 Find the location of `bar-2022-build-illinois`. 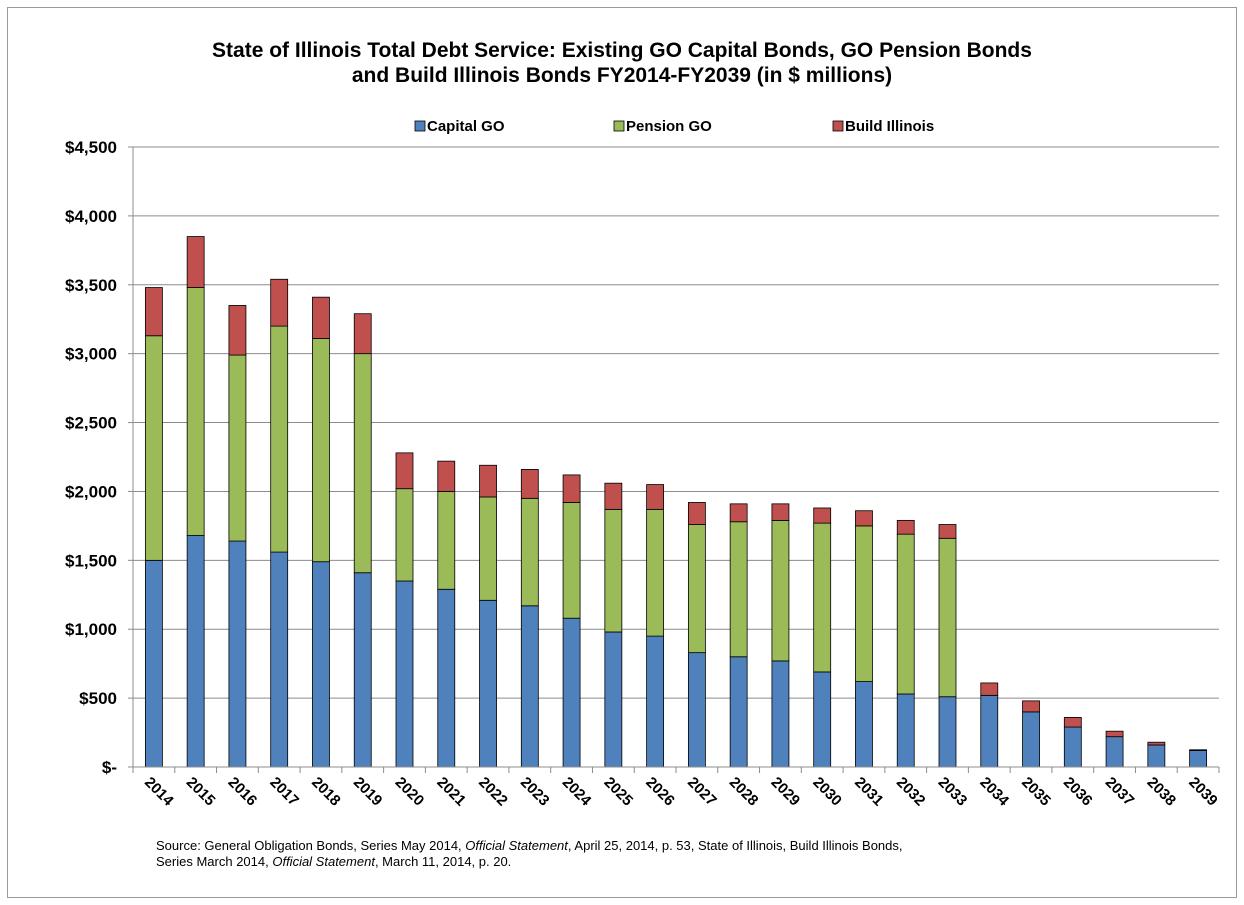

bar-2022-build-illinois is located at coordinates (488, 481).